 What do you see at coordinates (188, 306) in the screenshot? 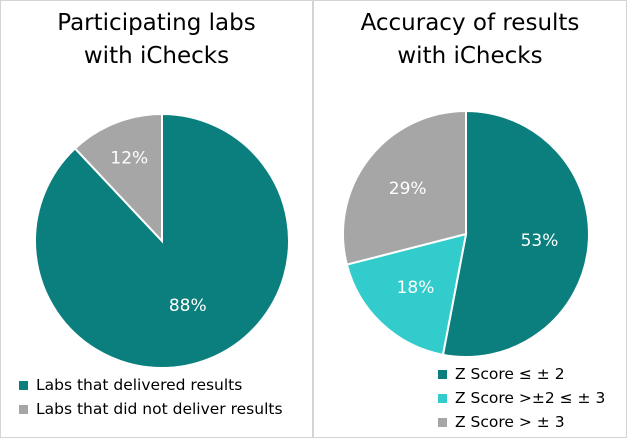
I see `slice-data-label: 88%` at bounding box center [188, 306].